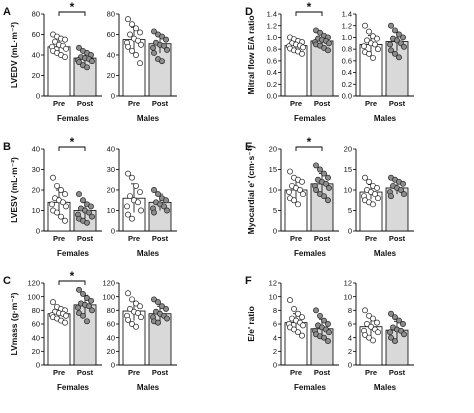  I want to click on subplot-males: 0 20 40 60 80 Pre Post Males, so click(142, 66).